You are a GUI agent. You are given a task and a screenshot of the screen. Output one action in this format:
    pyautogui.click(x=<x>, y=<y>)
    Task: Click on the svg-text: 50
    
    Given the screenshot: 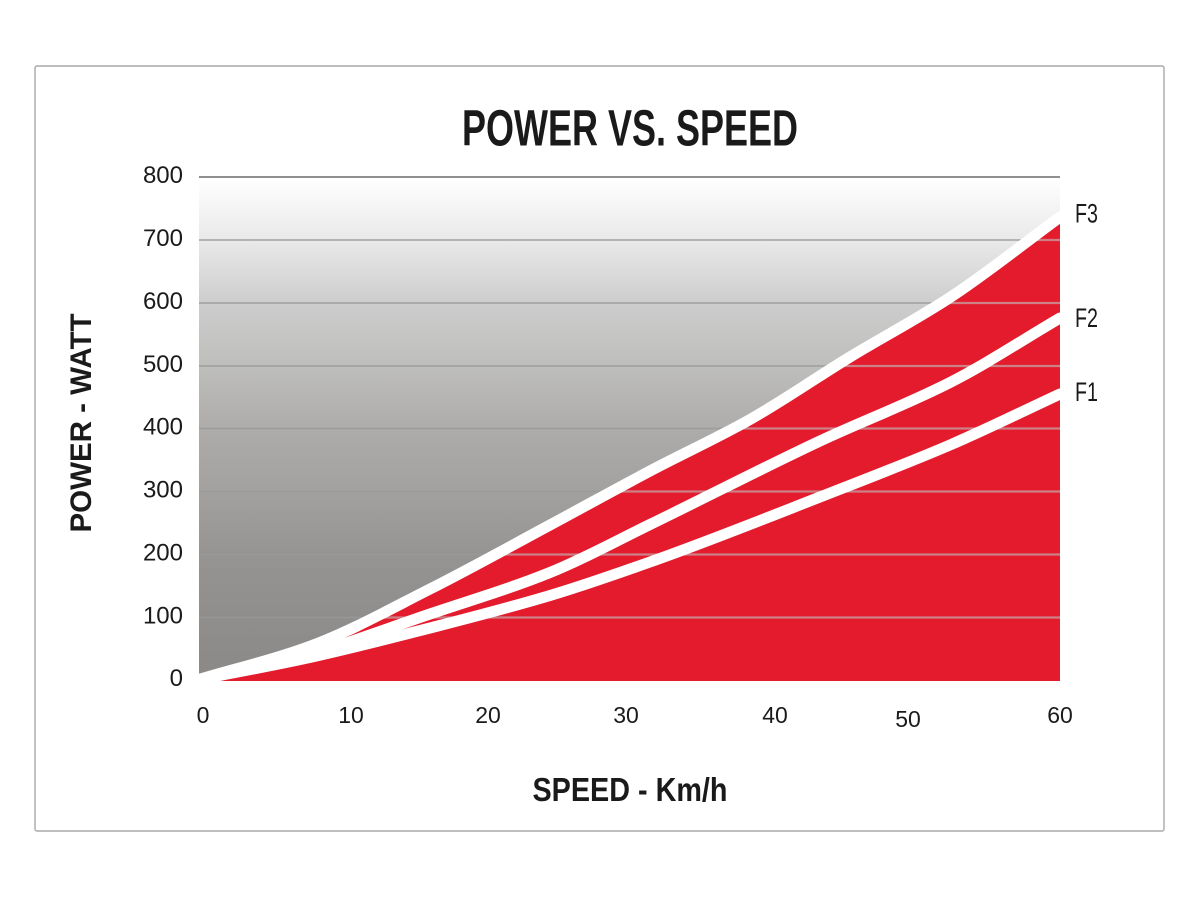 What is the action you would take?
    pyautogui.click(x=908, y=719)
    